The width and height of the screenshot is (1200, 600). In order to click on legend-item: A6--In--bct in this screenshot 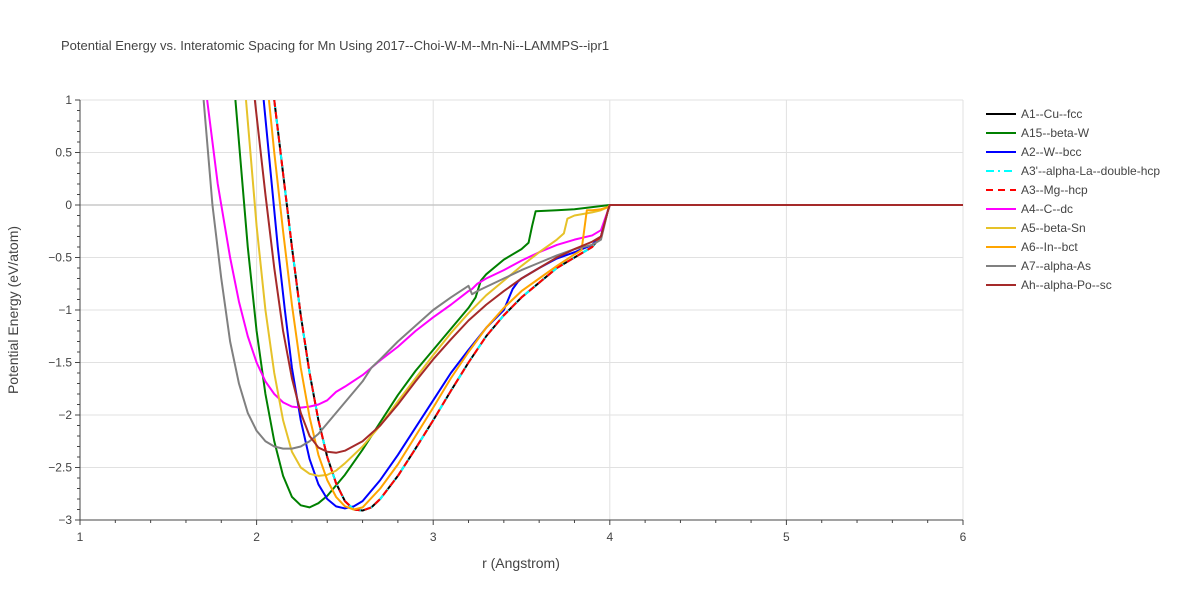, I will do `click(1032, 247)`.